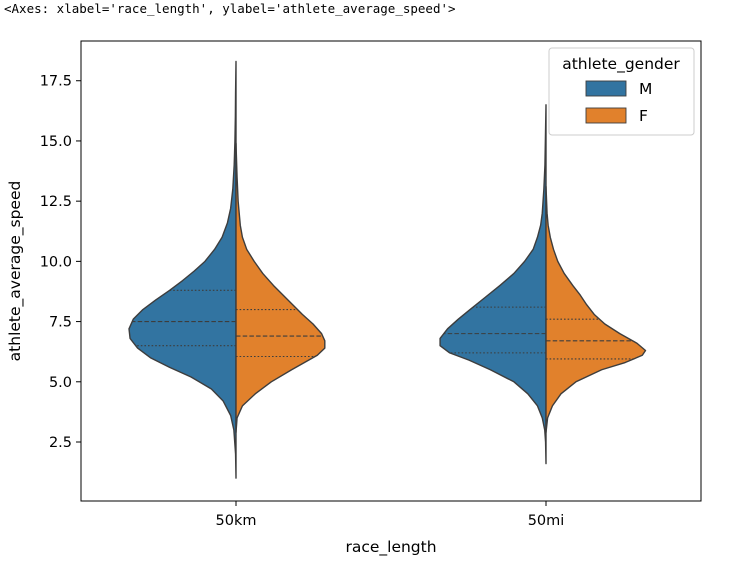  Describe the element at coordinates (621, 64) in the screenshot. I see `legend-title: athlete_gender` at that location.